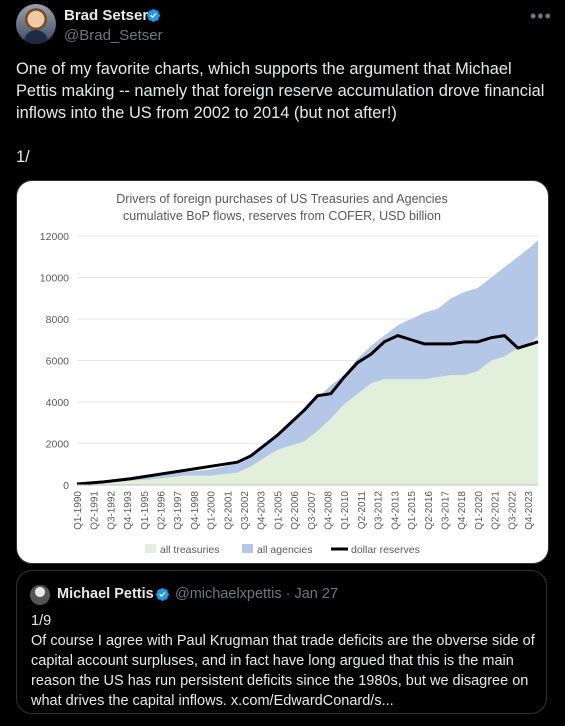 Image resolution: width=565 pixels, height=726 pixels. I want to click on x-tick-label: Q3-2007, so click(312, 510).